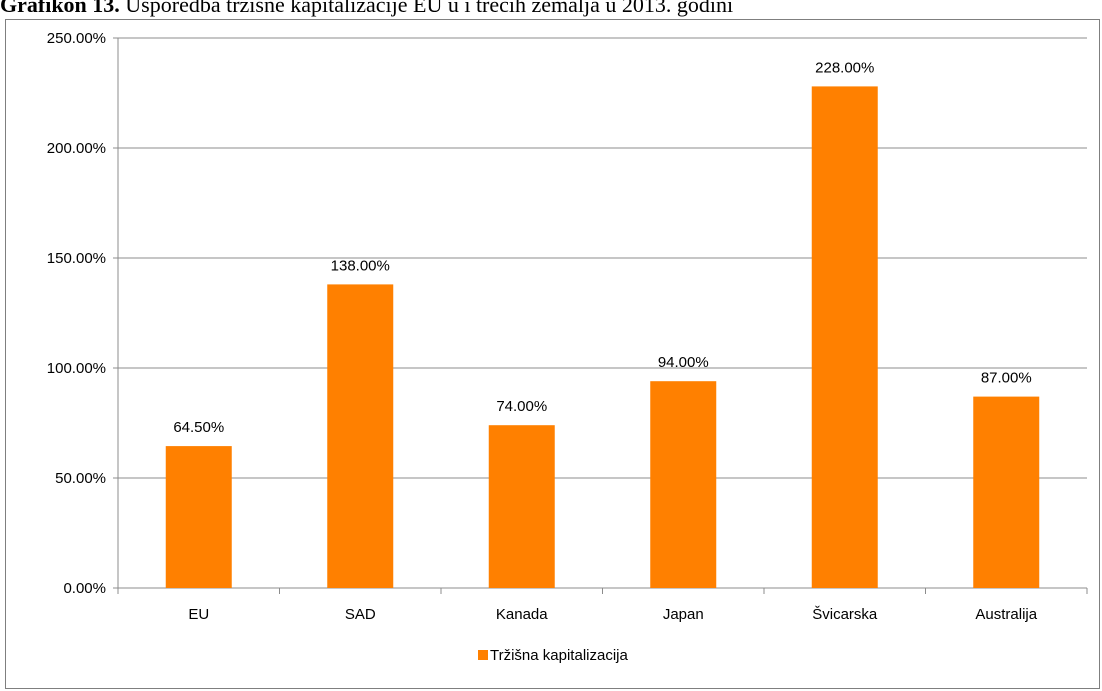  Describe the element at coordinates (845, 614) in the screenshot. I see `x-tick-label: Švicarska` at that location.